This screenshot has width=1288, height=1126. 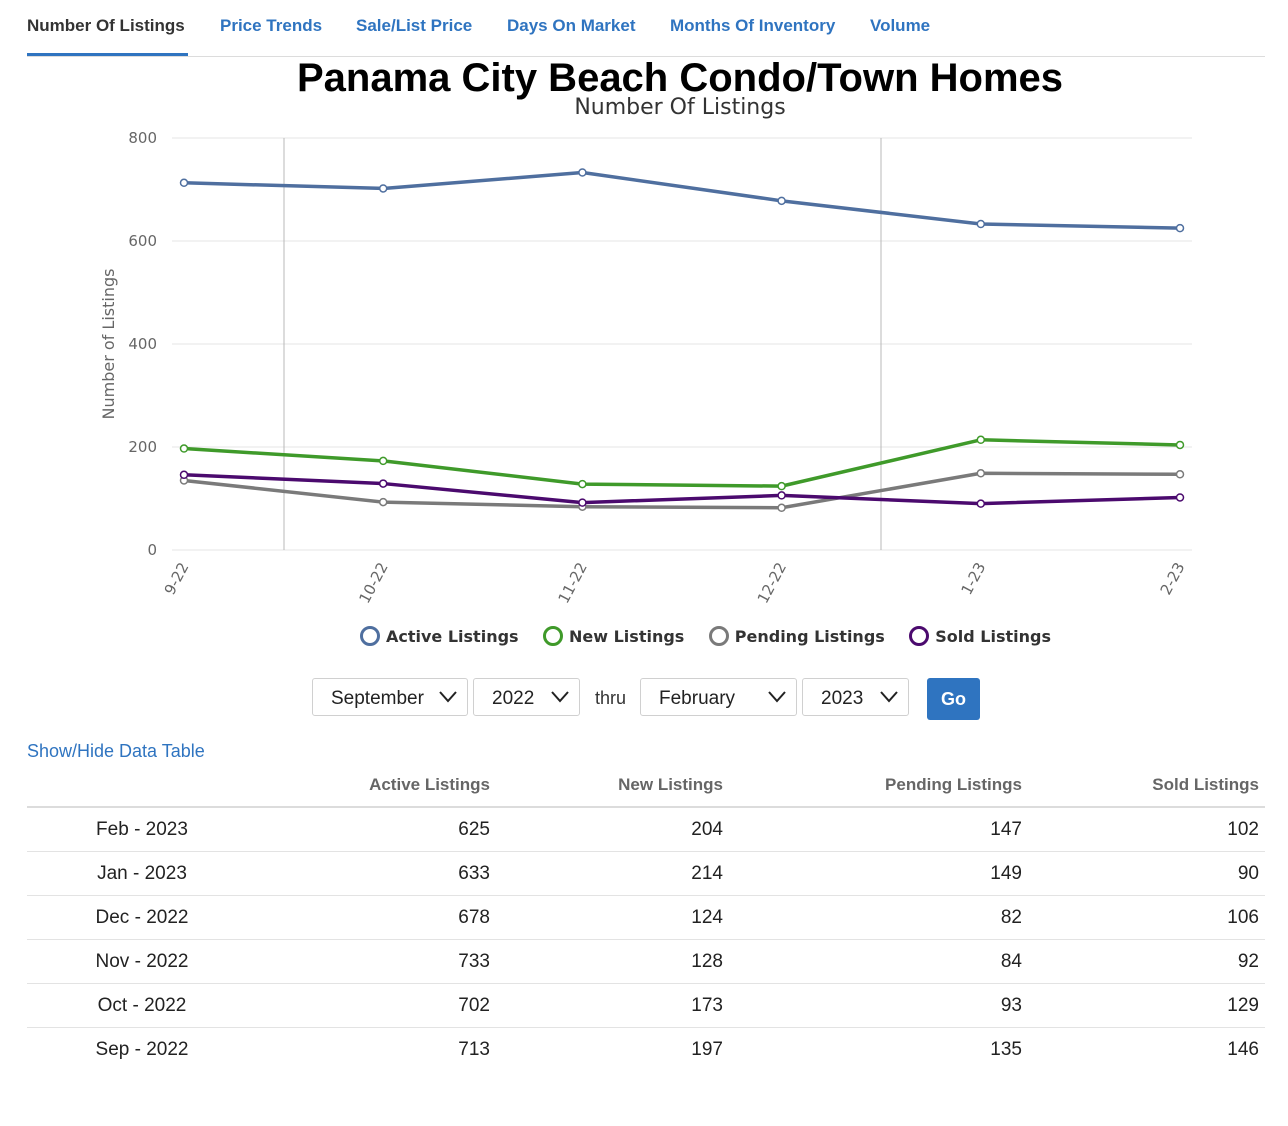 What do you see at coordinates (376, 786) in the screenshot?
I see `column-header-active: Active Listings` at bounding box center [376, 786].